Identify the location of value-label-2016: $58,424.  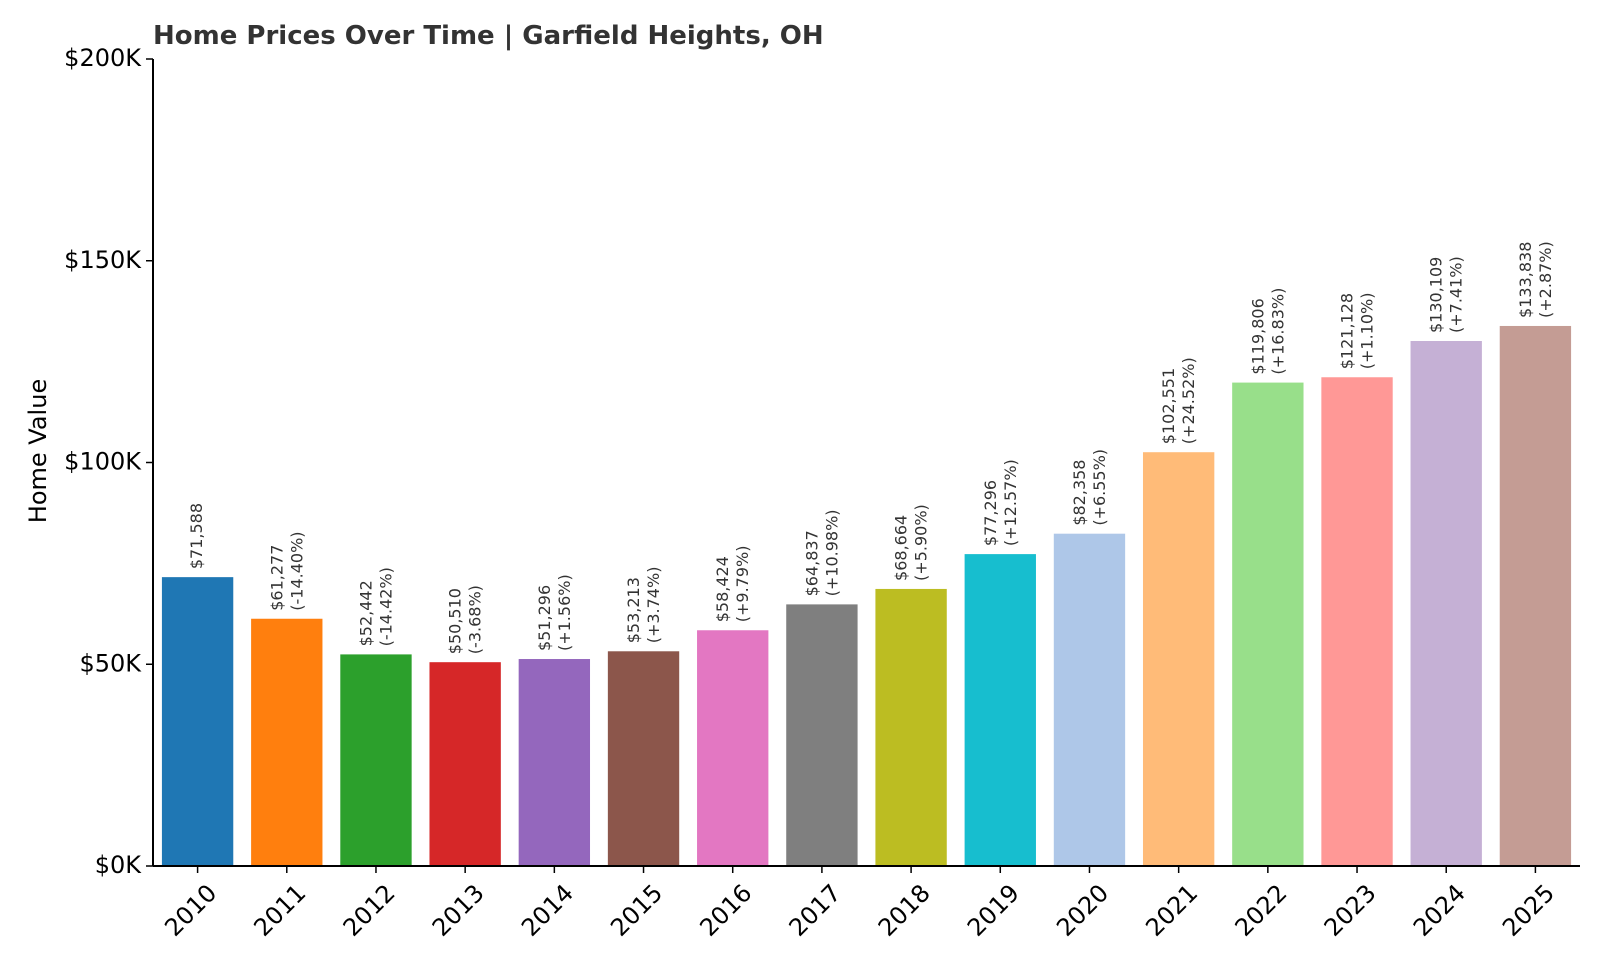
(722, 589).